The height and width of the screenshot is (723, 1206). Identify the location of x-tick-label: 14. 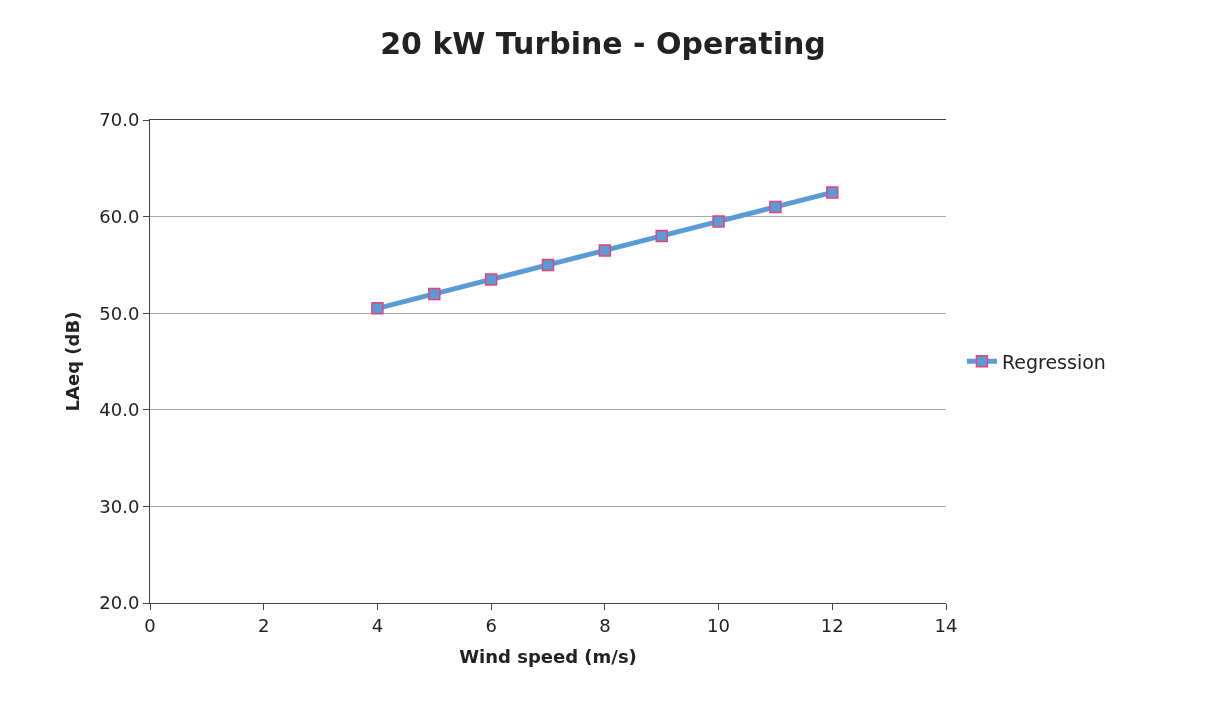
(946, 625).